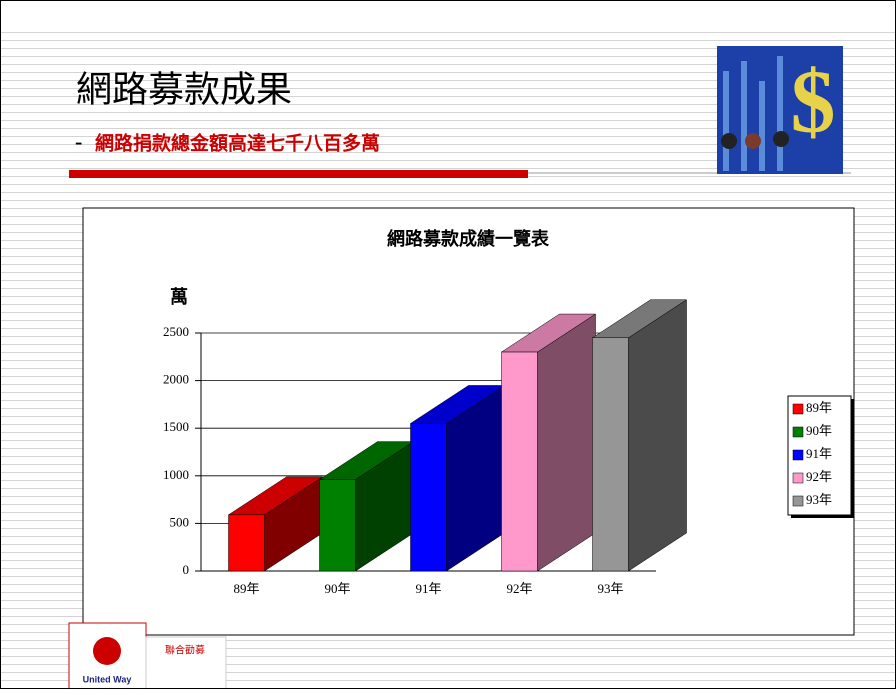 The image size is (896, 693). I want to click on top-band, so click(448, 16).